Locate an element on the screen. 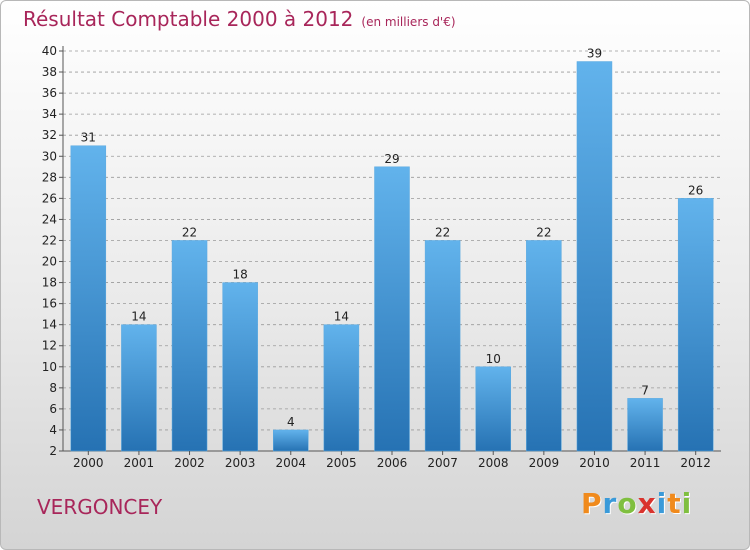 This screenshot has width=750, height=550. x-tick-label: 2005 is located at coordinates (341, 463).